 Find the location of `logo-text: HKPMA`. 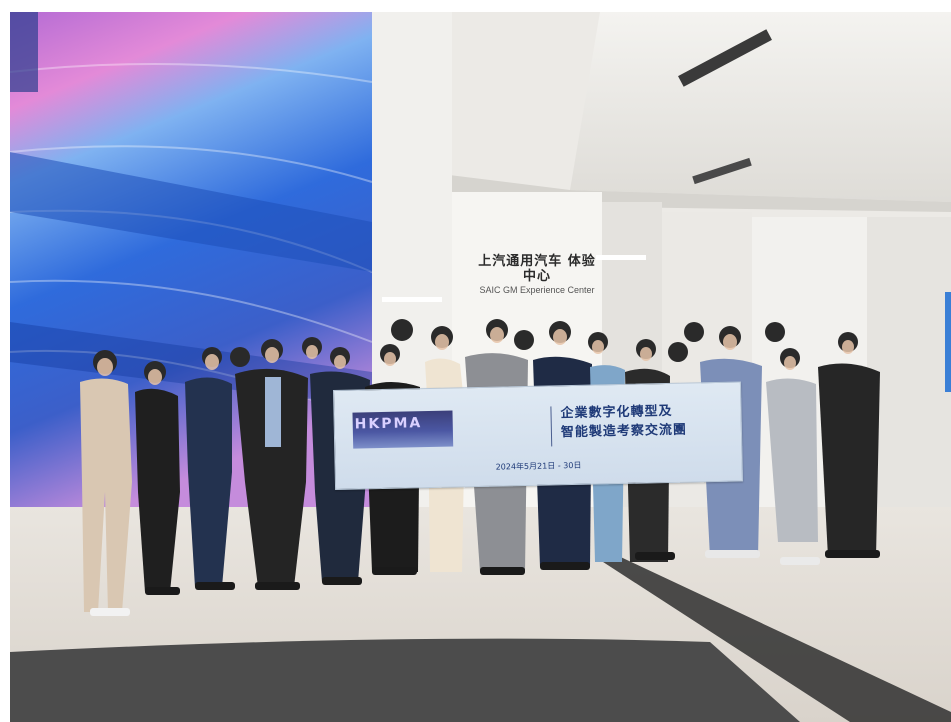

logo-text: HKPMA is located at coordinates (388, 424).